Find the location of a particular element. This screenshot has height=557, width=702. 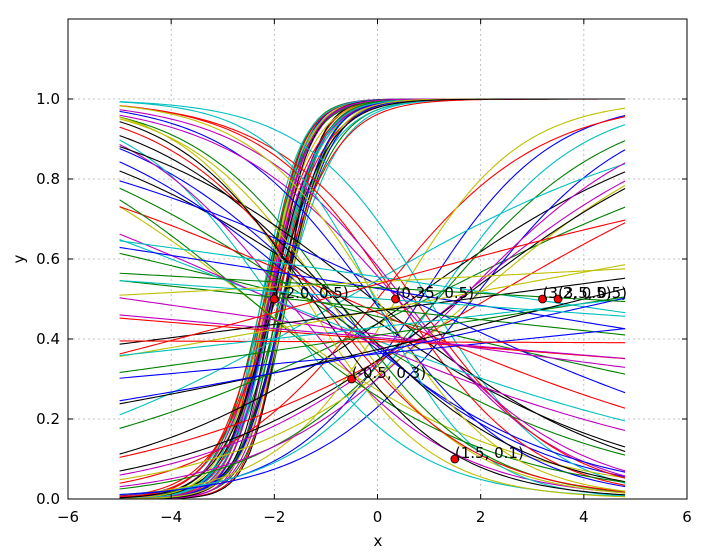

y-tick-label: 1.0 is located at coordinates (48, 99).